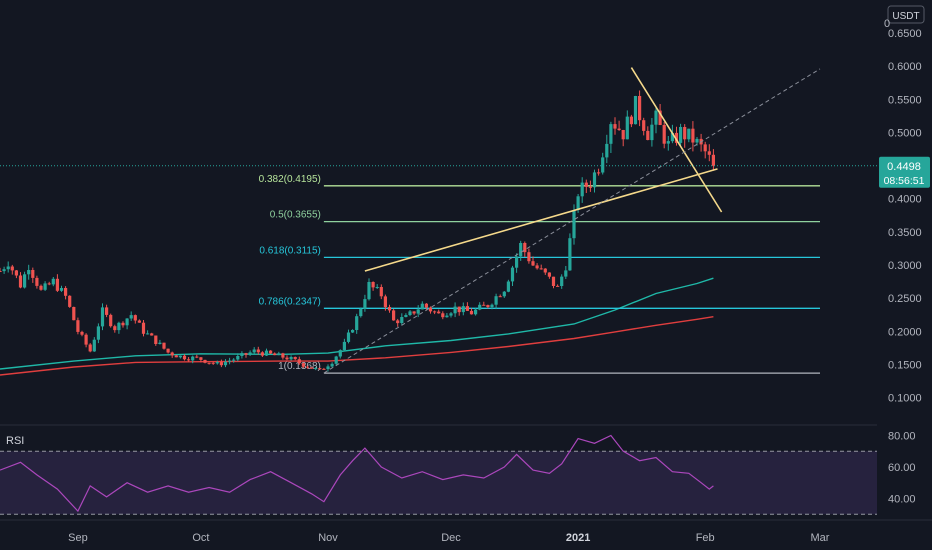 The height and width of the screenshot is (550, 932). What do you see at coordinates (299, 366) in the screenshot?
I see `fib-level-label: 1(0.1368)` at bounding box center [299, 366].